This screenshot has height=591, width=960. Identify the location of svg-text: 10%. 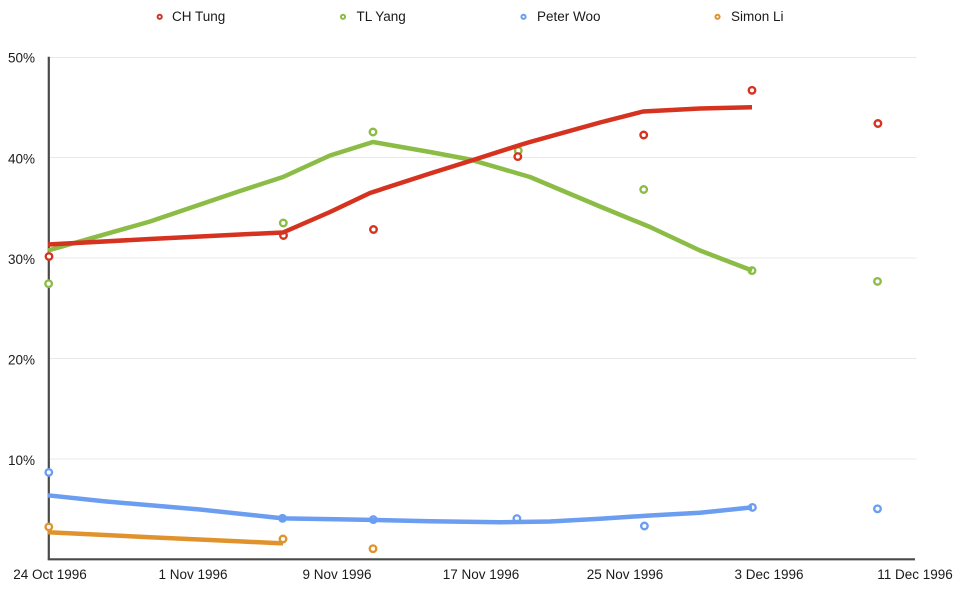
(21, 460).